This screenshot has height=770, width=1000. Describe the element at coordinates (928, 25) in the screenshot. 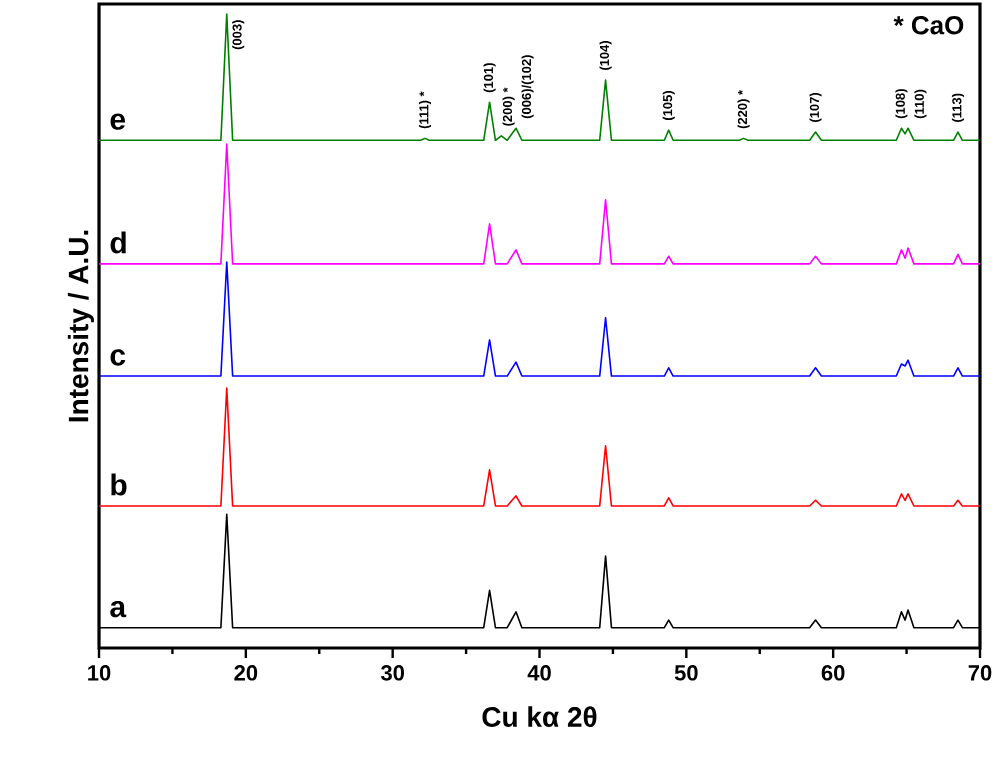

I see `annotation: * CaO` at that location.